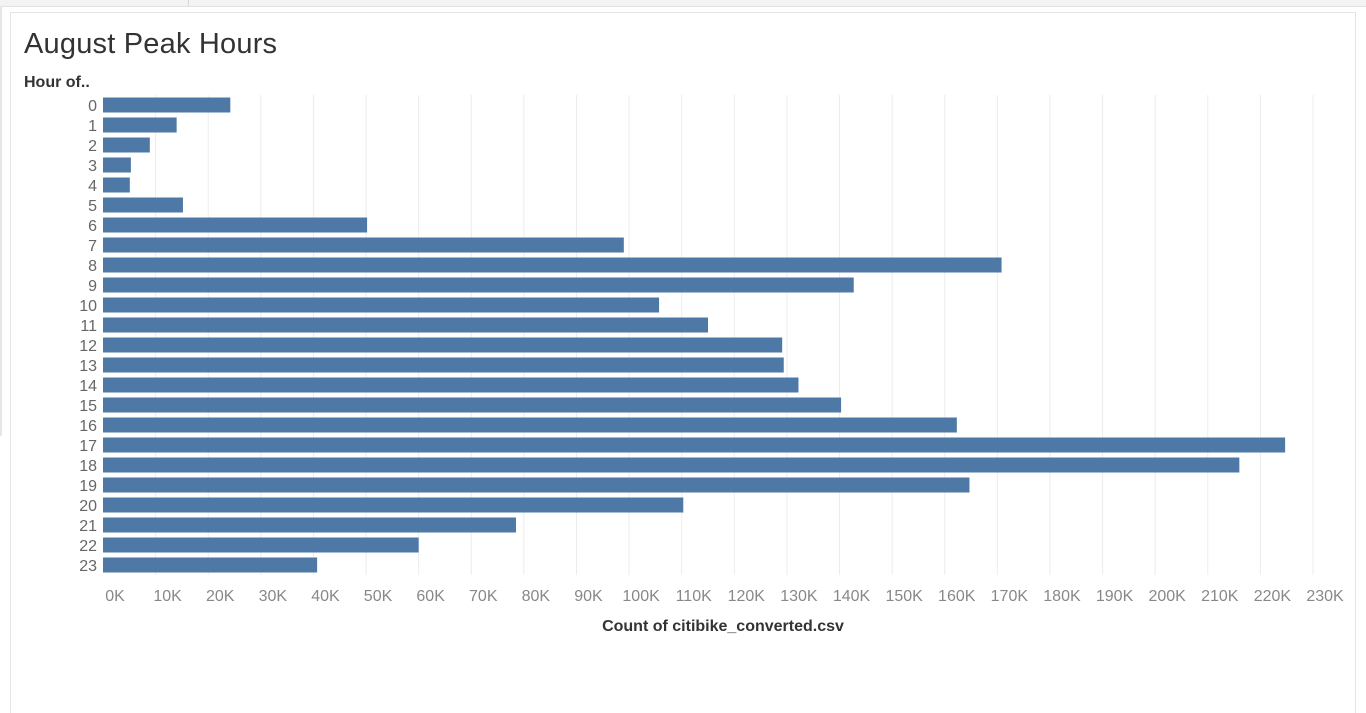  Describe the element at coordinates (378, 596) in the screenshot. I see `x-tick-label: 50K` at that location.